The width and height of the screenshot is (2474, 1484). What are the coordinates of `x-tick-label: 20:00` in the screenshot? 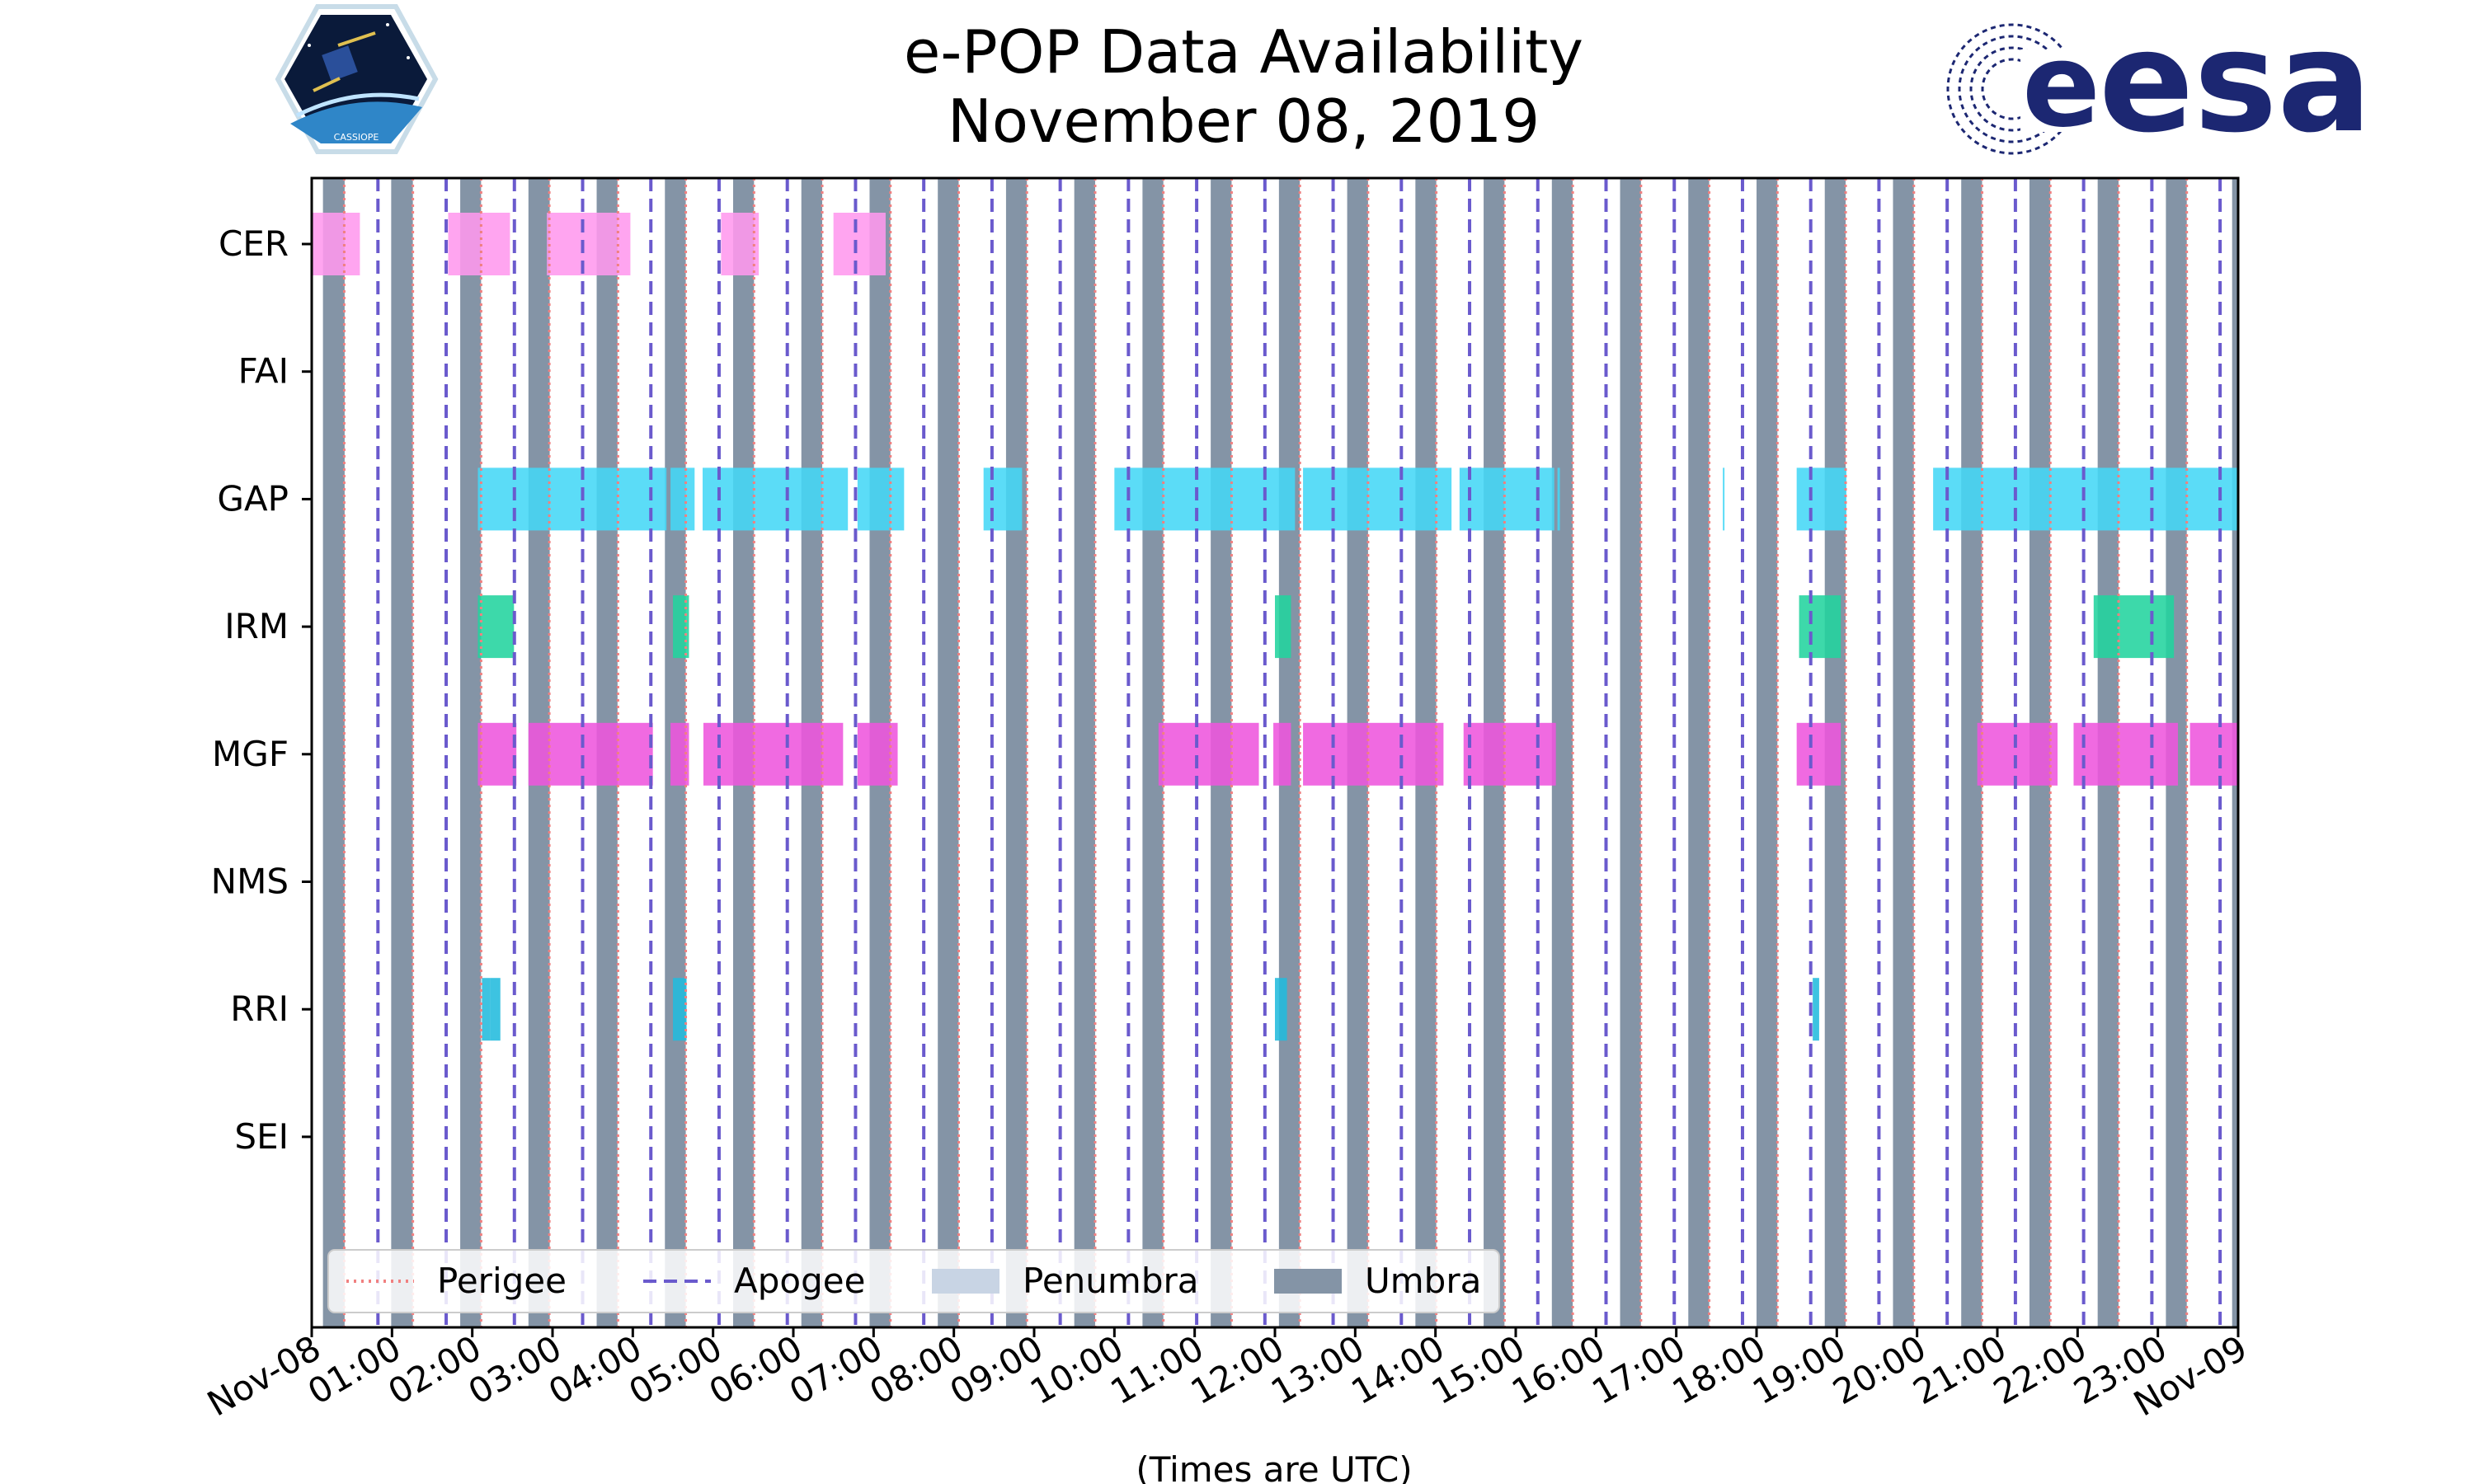 It's located at (1879, 1369).